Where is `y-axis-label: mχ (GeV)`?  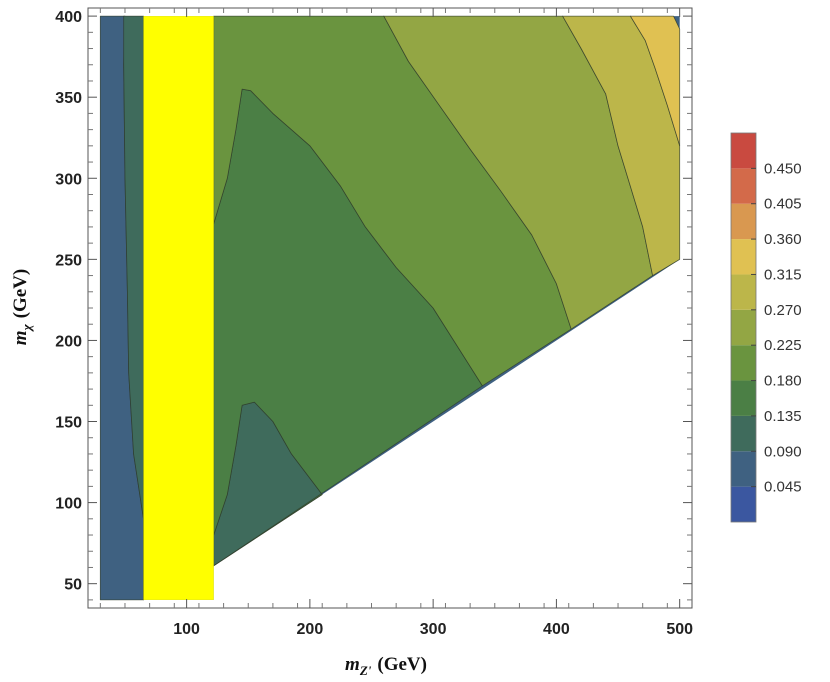
y-axis-label: mχ (GeV) is located at coordinates (22, 307).